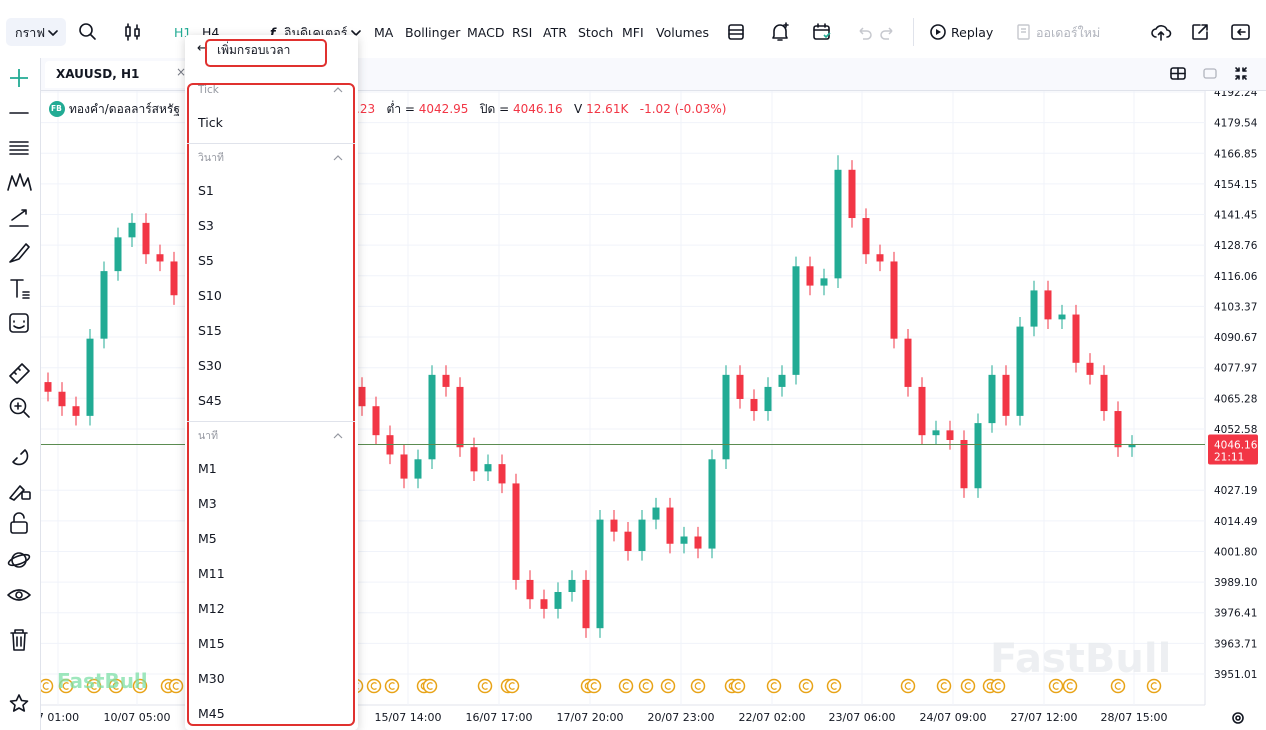 Image resolution: width=1266 pixels, height=730 pixels. What do you see at coordinates (19, 640) in the screenshot?
I see `delete-tool` at bounding box center [19, 640].